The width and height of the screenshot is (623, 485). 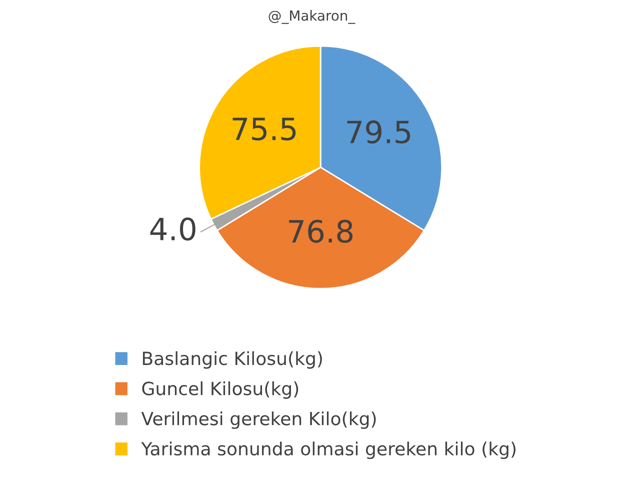 I want to click on legend-label: Yarisma sonunda olmasi gereken kilo (kg), so click(x=328, y=451).